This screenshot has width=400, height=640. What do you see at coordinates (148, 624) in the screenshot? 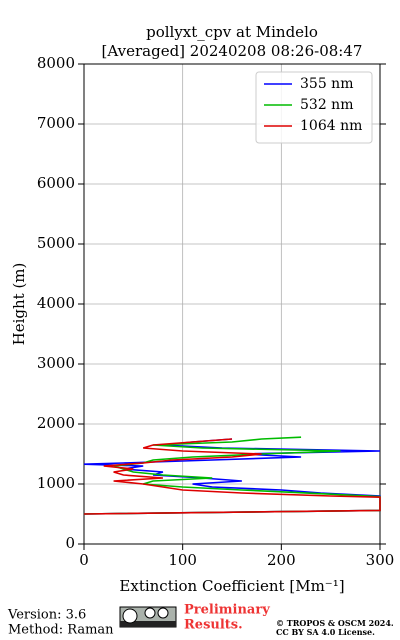
I see `logo-band` at bounding box center [148, 624].